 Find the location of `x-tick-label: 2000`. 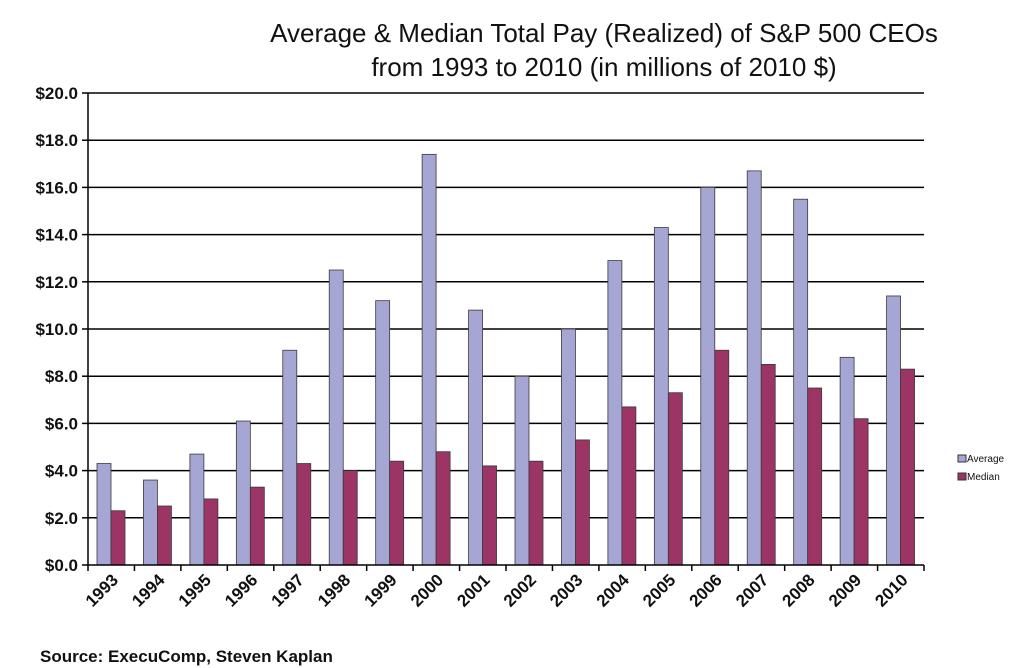

x-tick-label: 2000 is located at coordinates (427, 590).